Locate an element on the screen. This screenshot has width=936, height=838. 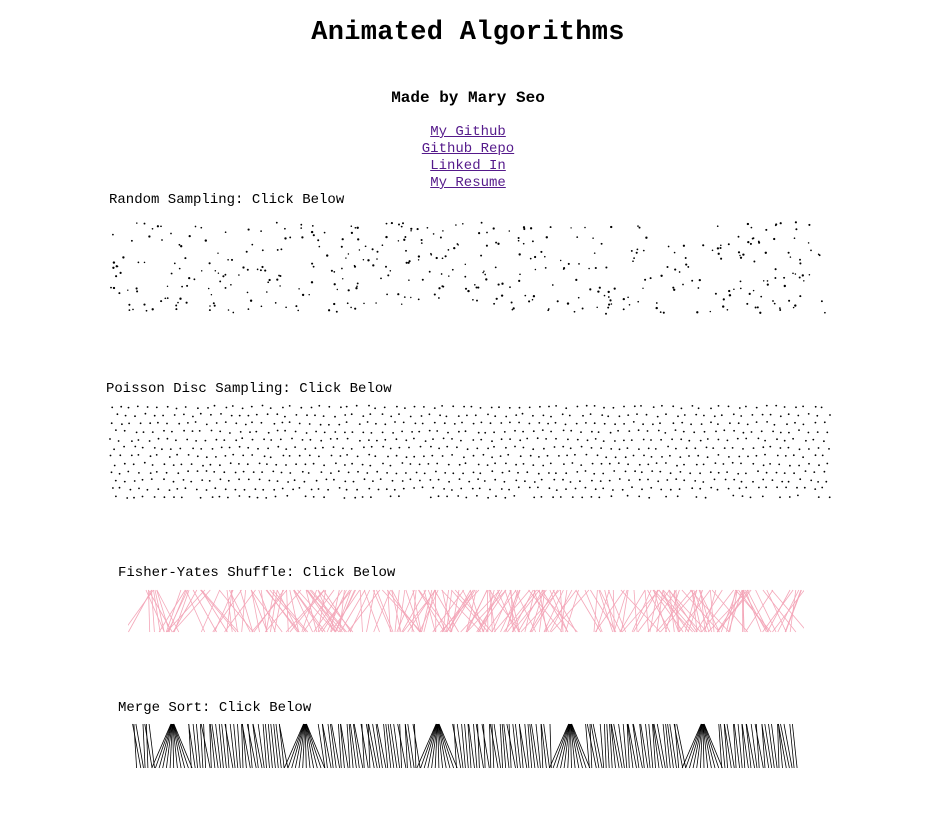
poisson-disc-canvas is located at coordinates (470, 451).